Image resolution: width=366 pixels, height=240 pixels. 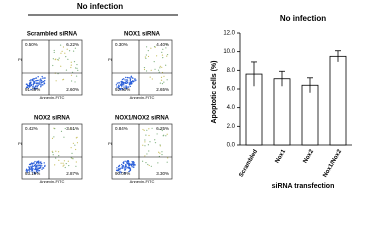 I want to click on quadrant-value: 91.40%, so click(x=32, y=89).